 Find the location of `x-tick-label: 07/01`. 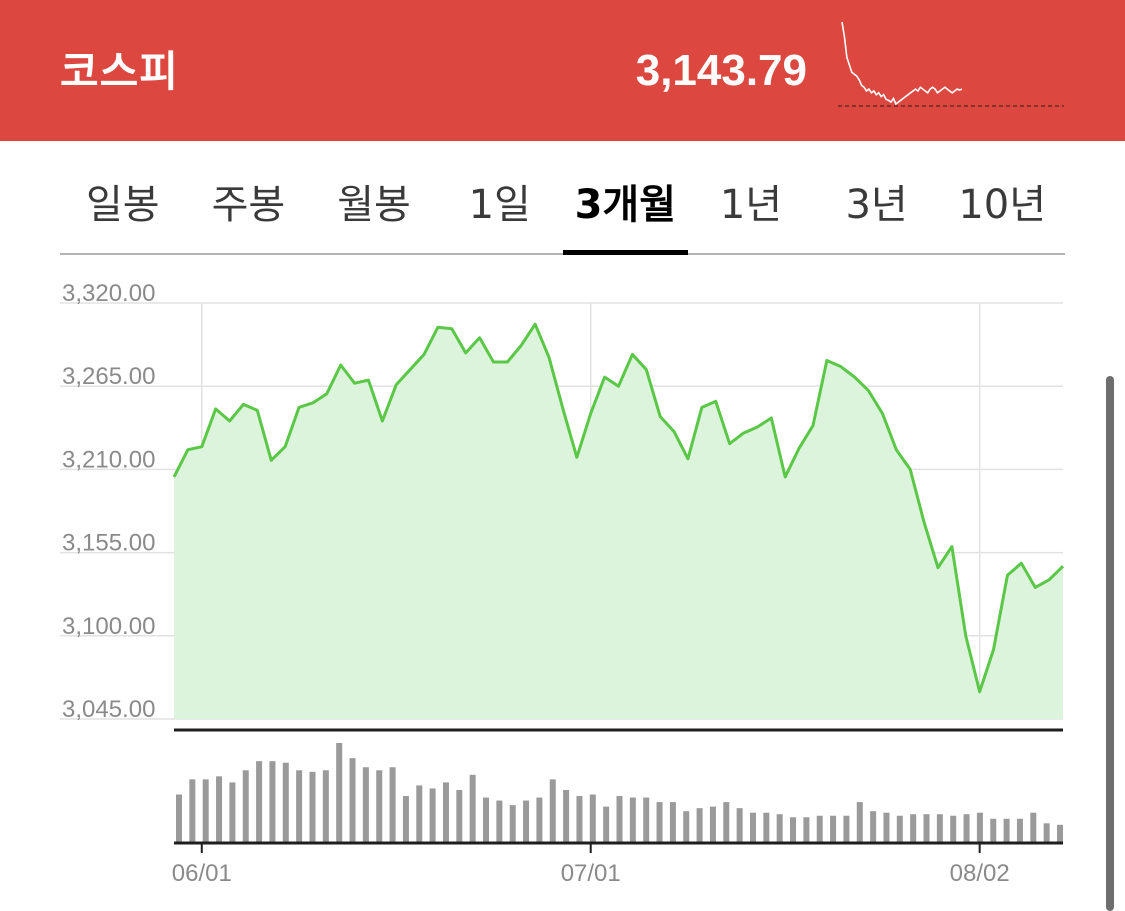

x-tick-label: 07/01 is located at coordinates (591, 873).